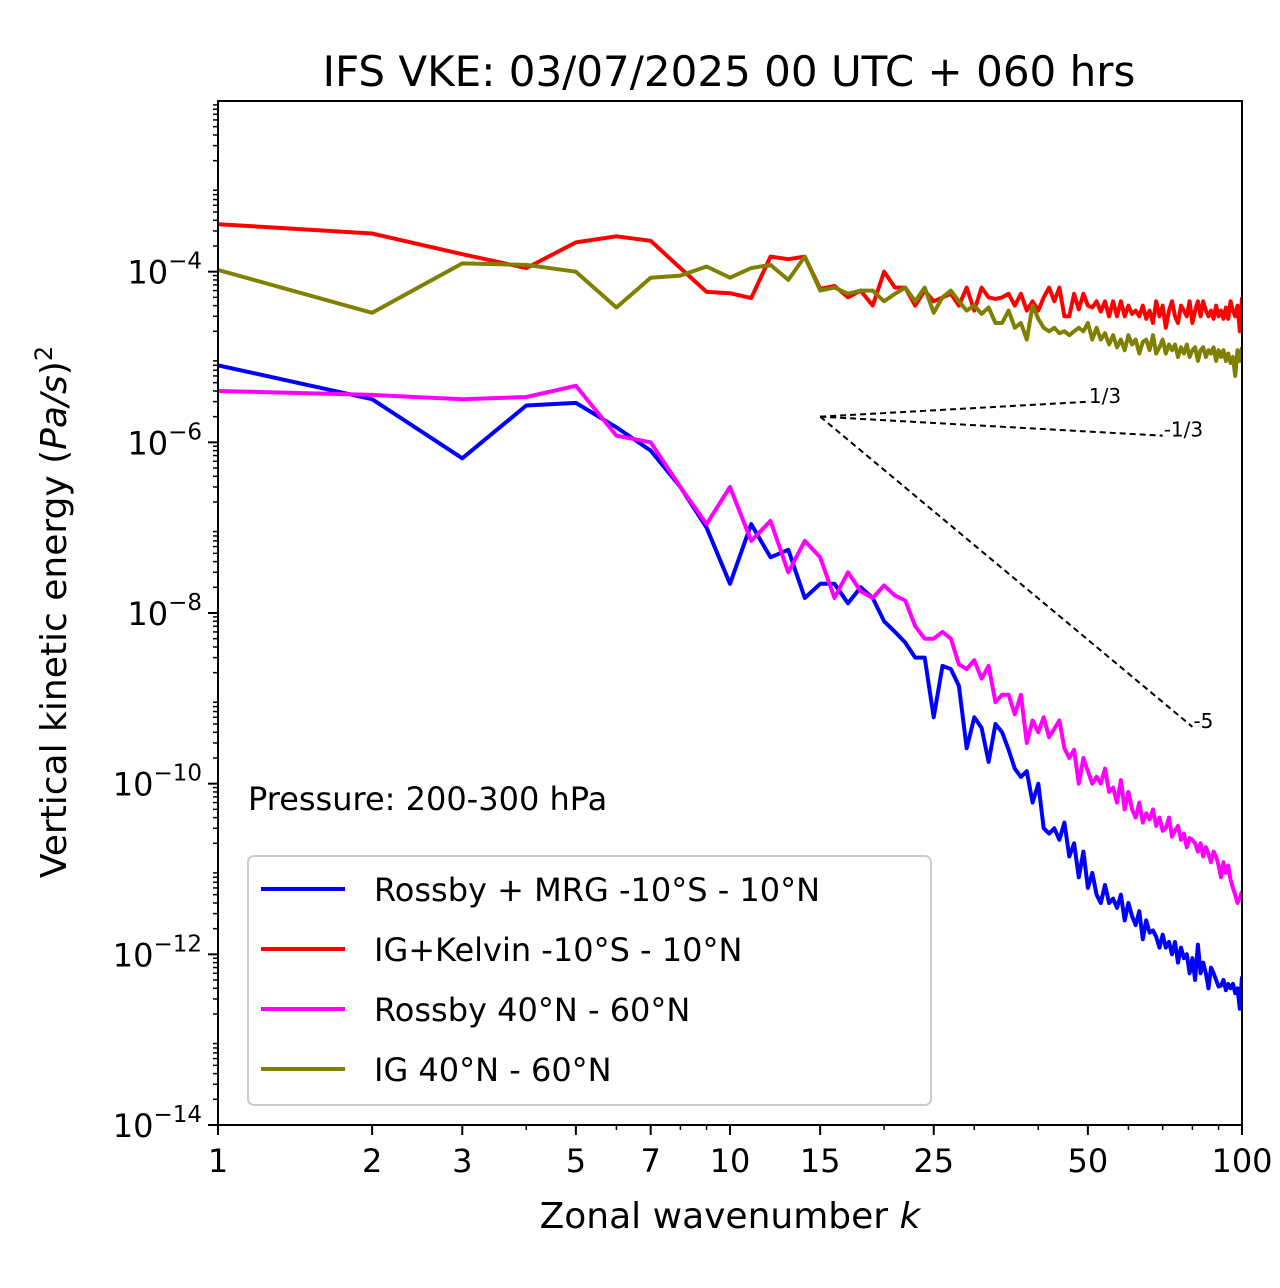 The width and height of the screenshot is (1280, 1288). What do you see at coordinates (1241, 1161) in the screenshot?
I see `x-tick-label: 100` at bounding box center [1241, 1161].